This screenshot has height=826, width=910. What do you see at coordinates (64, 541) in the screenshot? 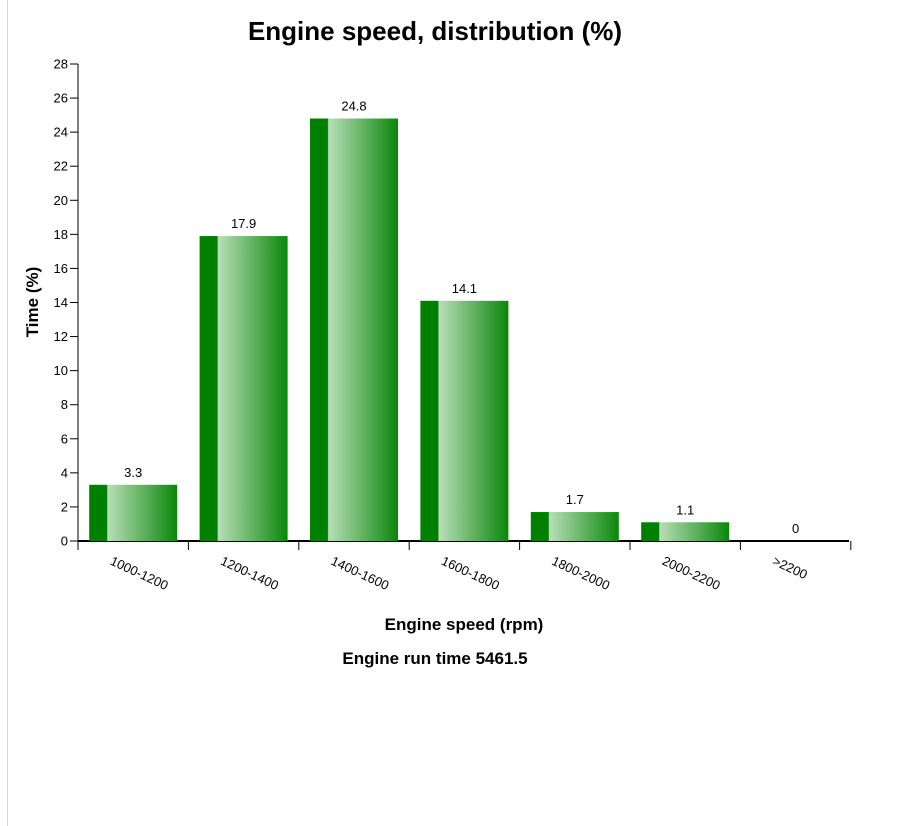
I see `y-tick-label: 0` at bounding box center [64, 541].